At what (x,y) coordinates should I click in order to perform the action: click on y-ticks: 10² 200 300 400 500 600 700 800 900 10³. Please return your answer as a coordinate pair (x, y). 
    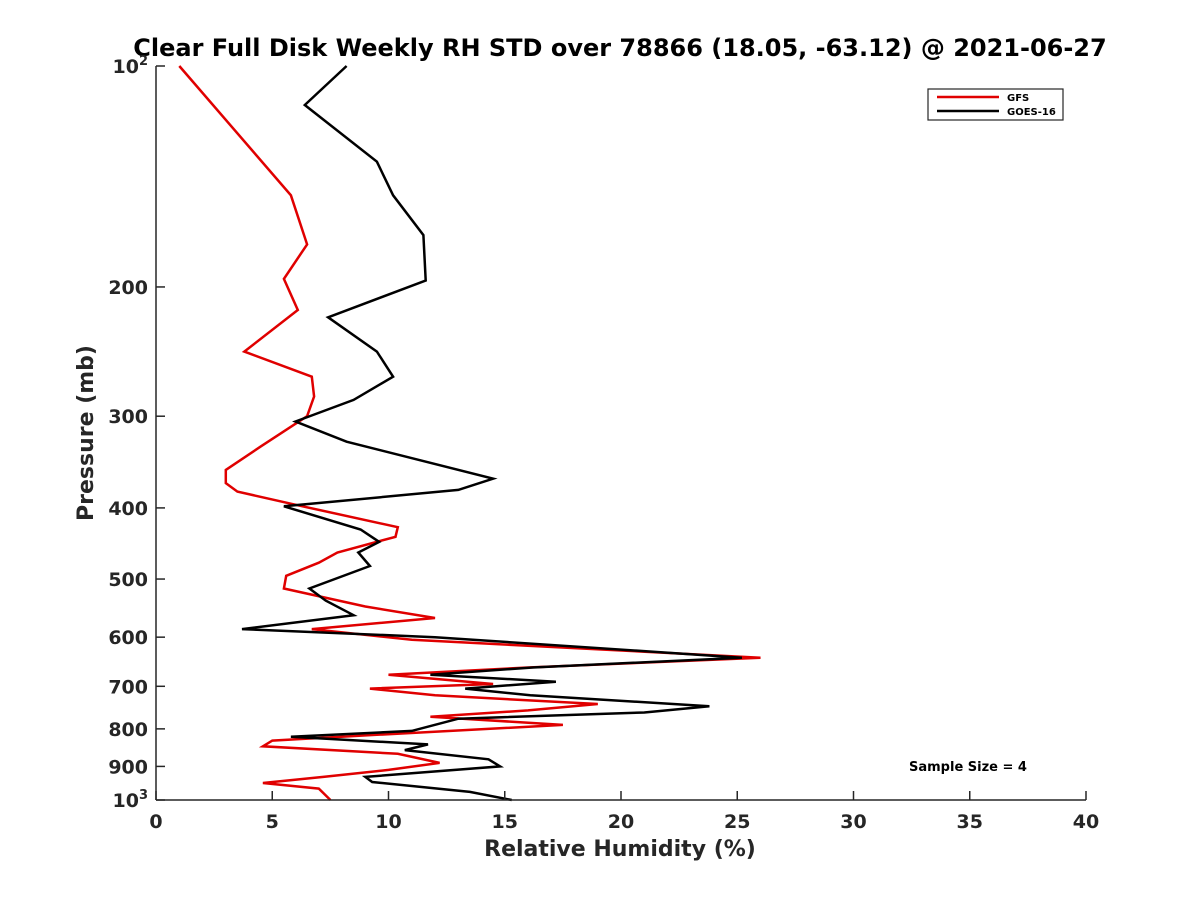
    Looking at the image, I should click on (136, 433).